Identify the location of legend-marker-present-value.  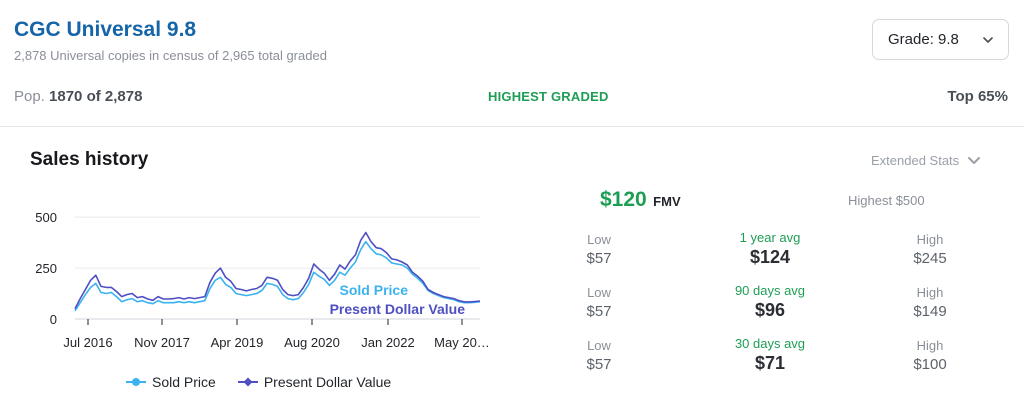
(247, 382).